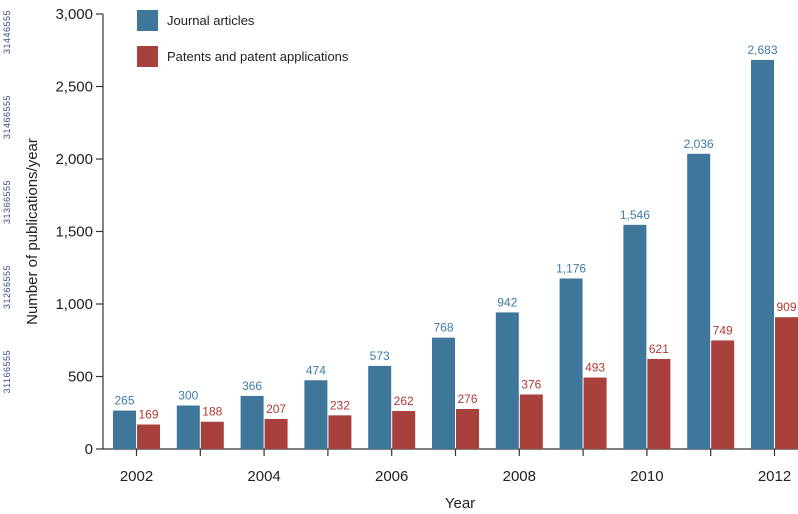 The width and height of the screenshot is (798, 514). What do you see at coordinates (211, 20) in the screenshot?
I see `legend-label: Journal articles` at bounding box center [211, 20].